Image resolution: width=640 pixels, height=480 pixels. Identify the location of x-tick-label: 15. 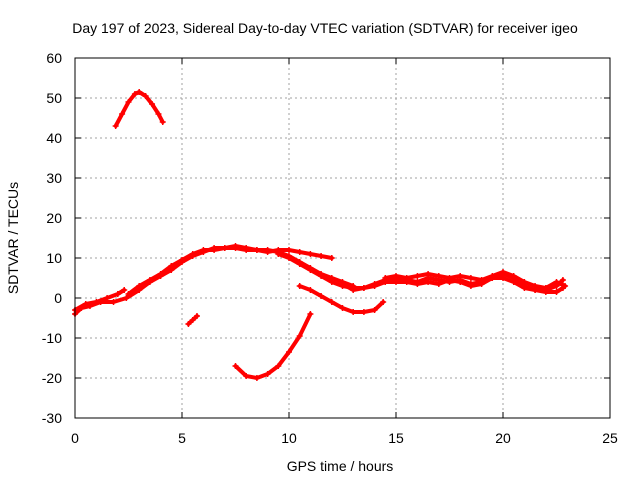
(396, 438).